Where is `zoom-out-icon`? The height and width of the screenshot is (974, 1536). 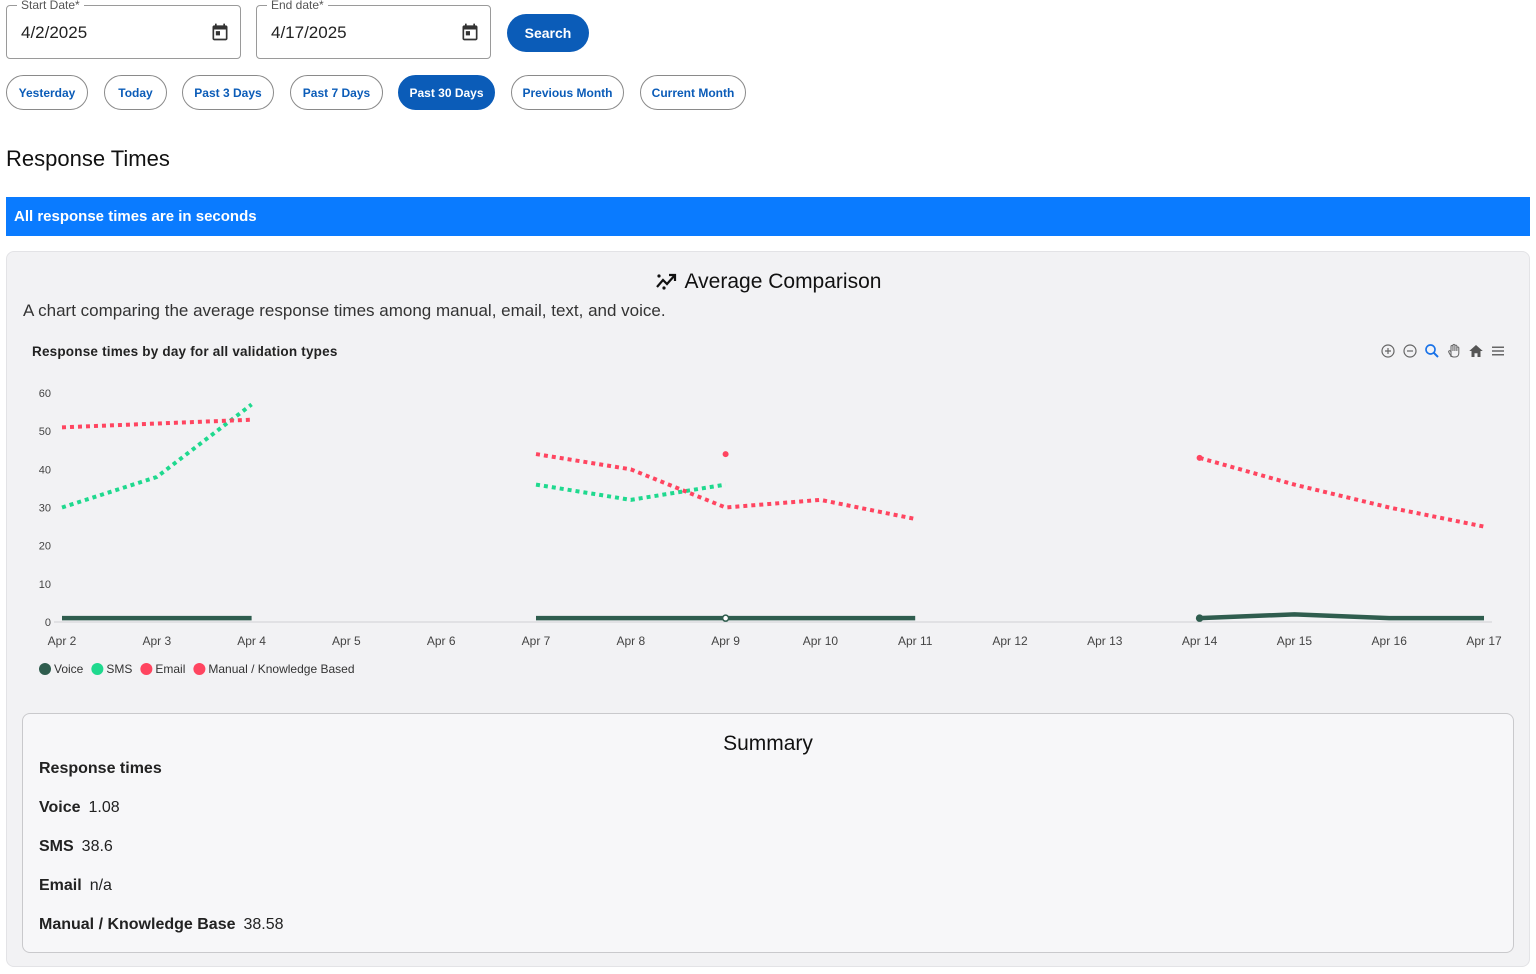 zoom-out-icon is located at coordinates (1410, 351).